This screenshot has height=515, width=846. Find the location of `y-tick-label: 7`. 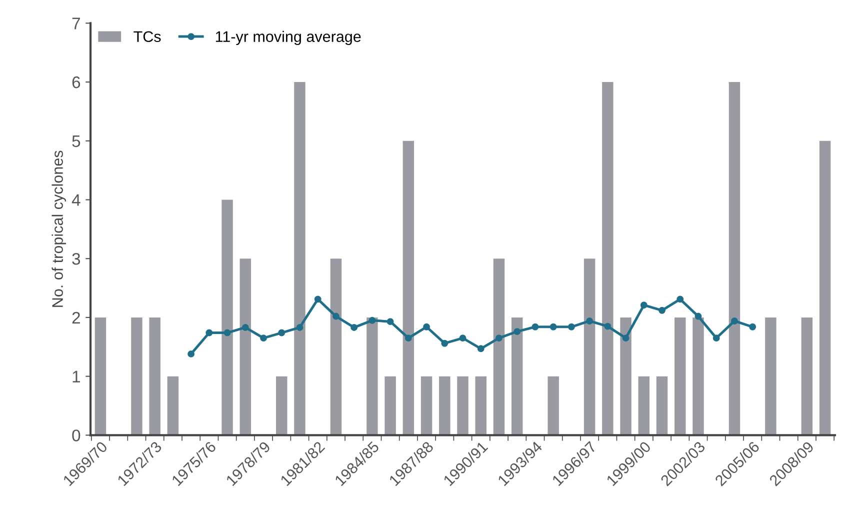

y-tick-label: 7 is located at coordinates (76, 24).